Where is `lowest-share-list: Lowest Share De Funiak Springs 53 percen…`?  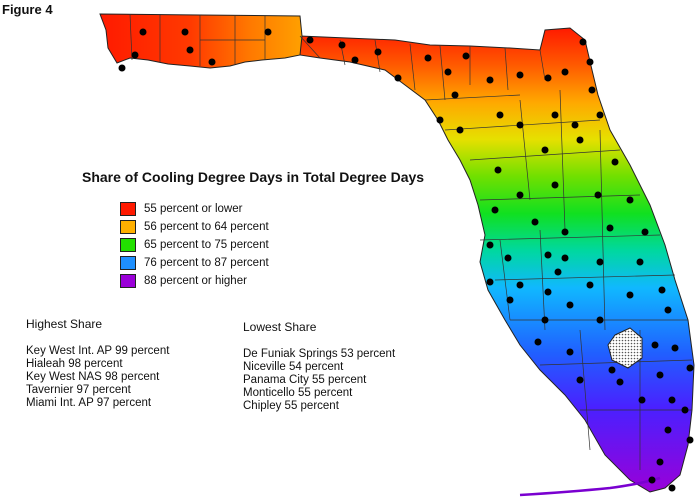 lowest-share-list: Lowest Share De Funiak Springs 53 percen… is located at coordinates (319, 367).